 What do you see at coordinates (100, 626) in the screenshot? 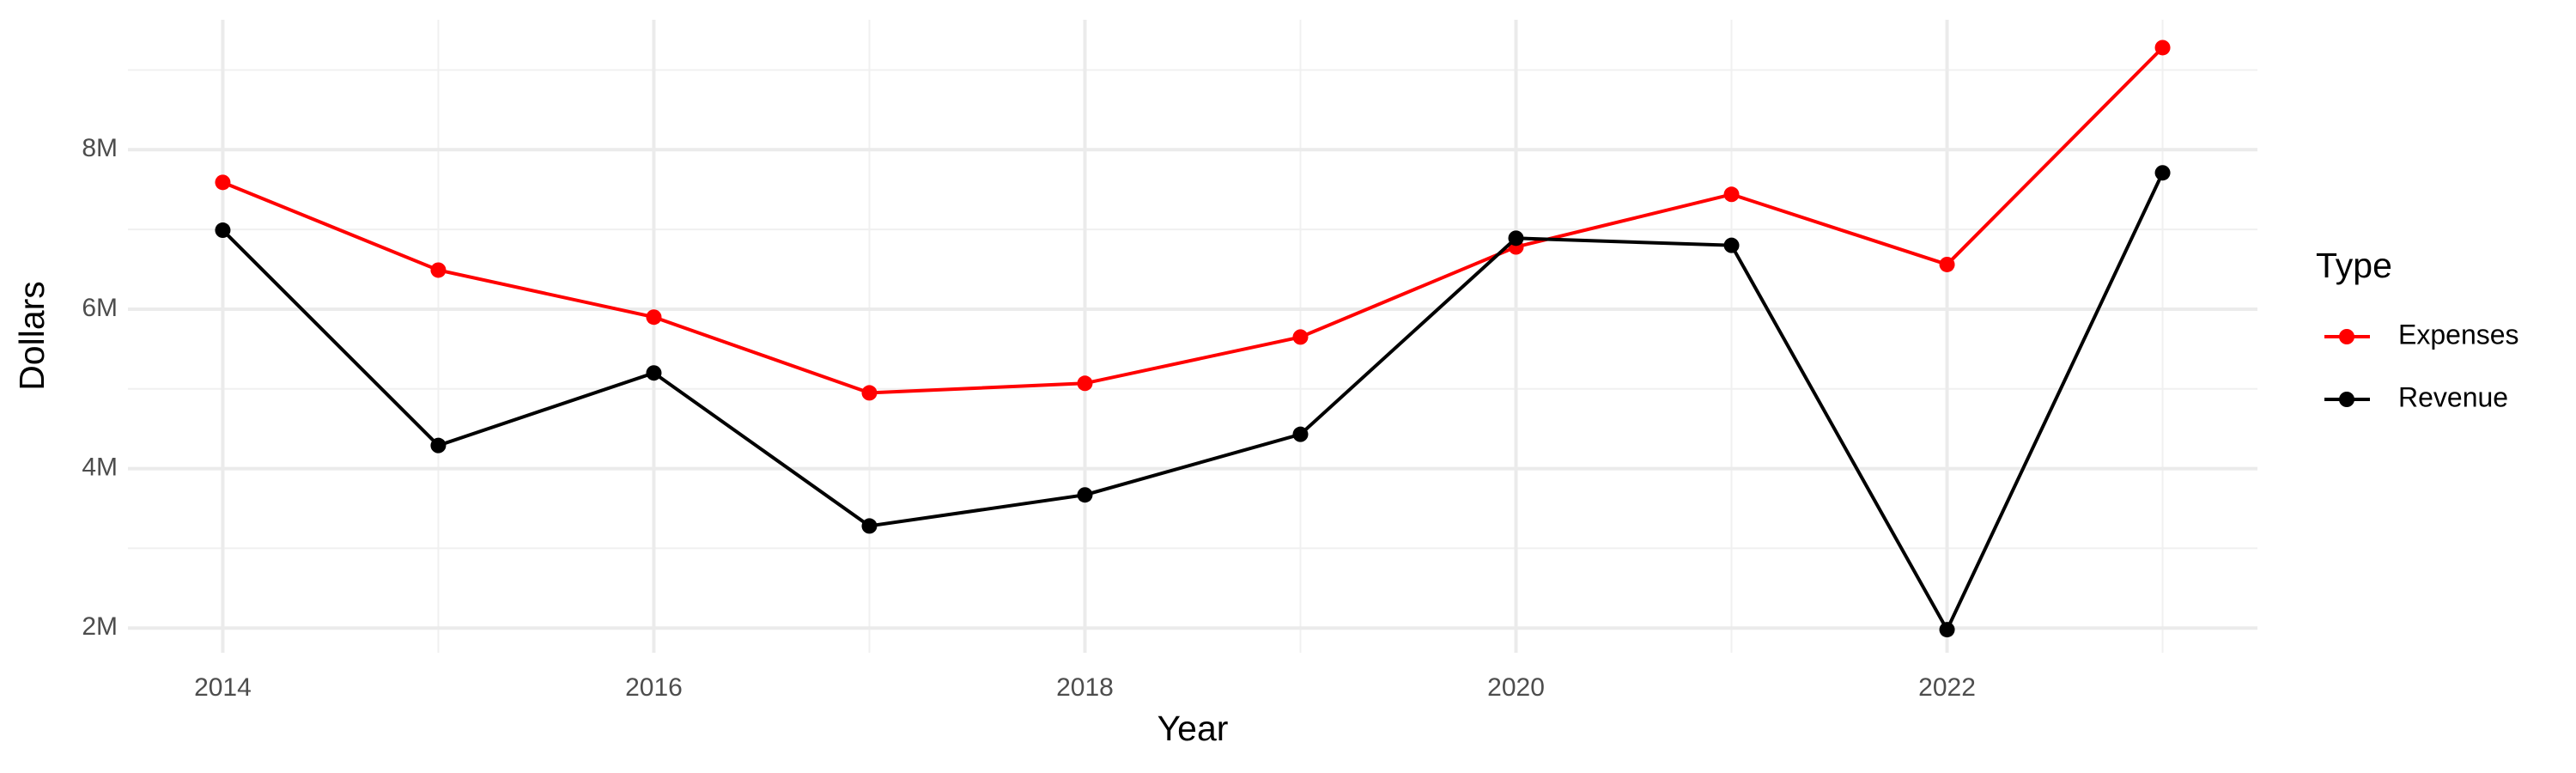
I see `y-tick-label: 2M` at bounding box center [100, 626].